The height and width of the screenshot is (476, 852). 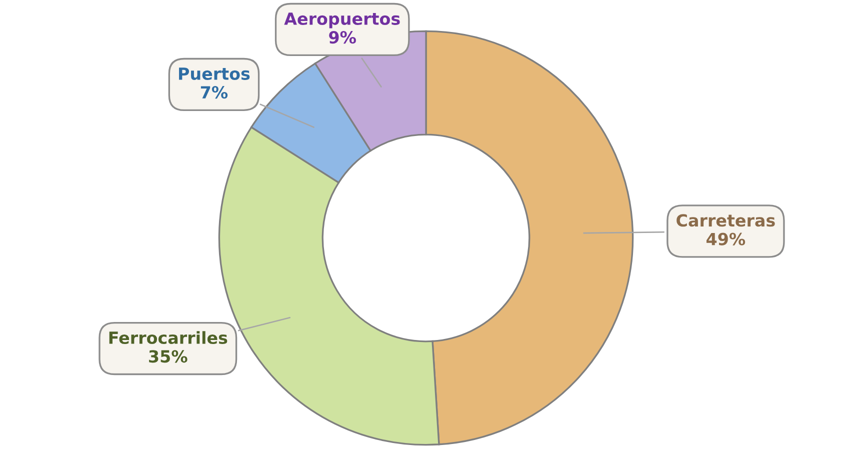 What do you see at coordinates (168, 337) in the screenshot?
I see `slice-label: Ferrocarriles` at bounding box center [168, 337].